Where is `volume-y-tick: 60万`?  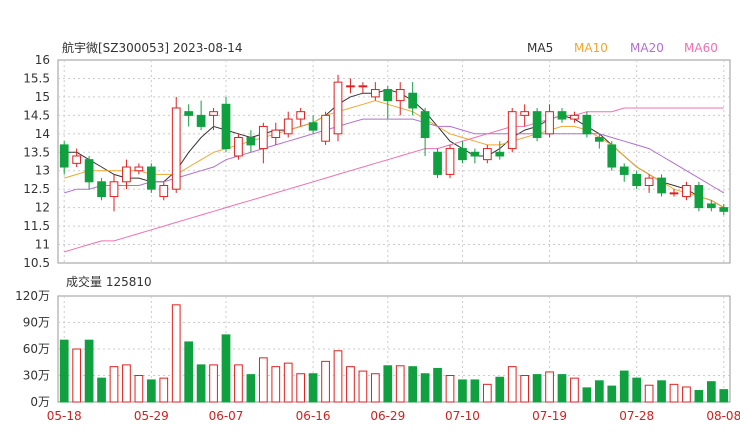 volume-y-tick: 60万 is located at coordinates (36, 349).